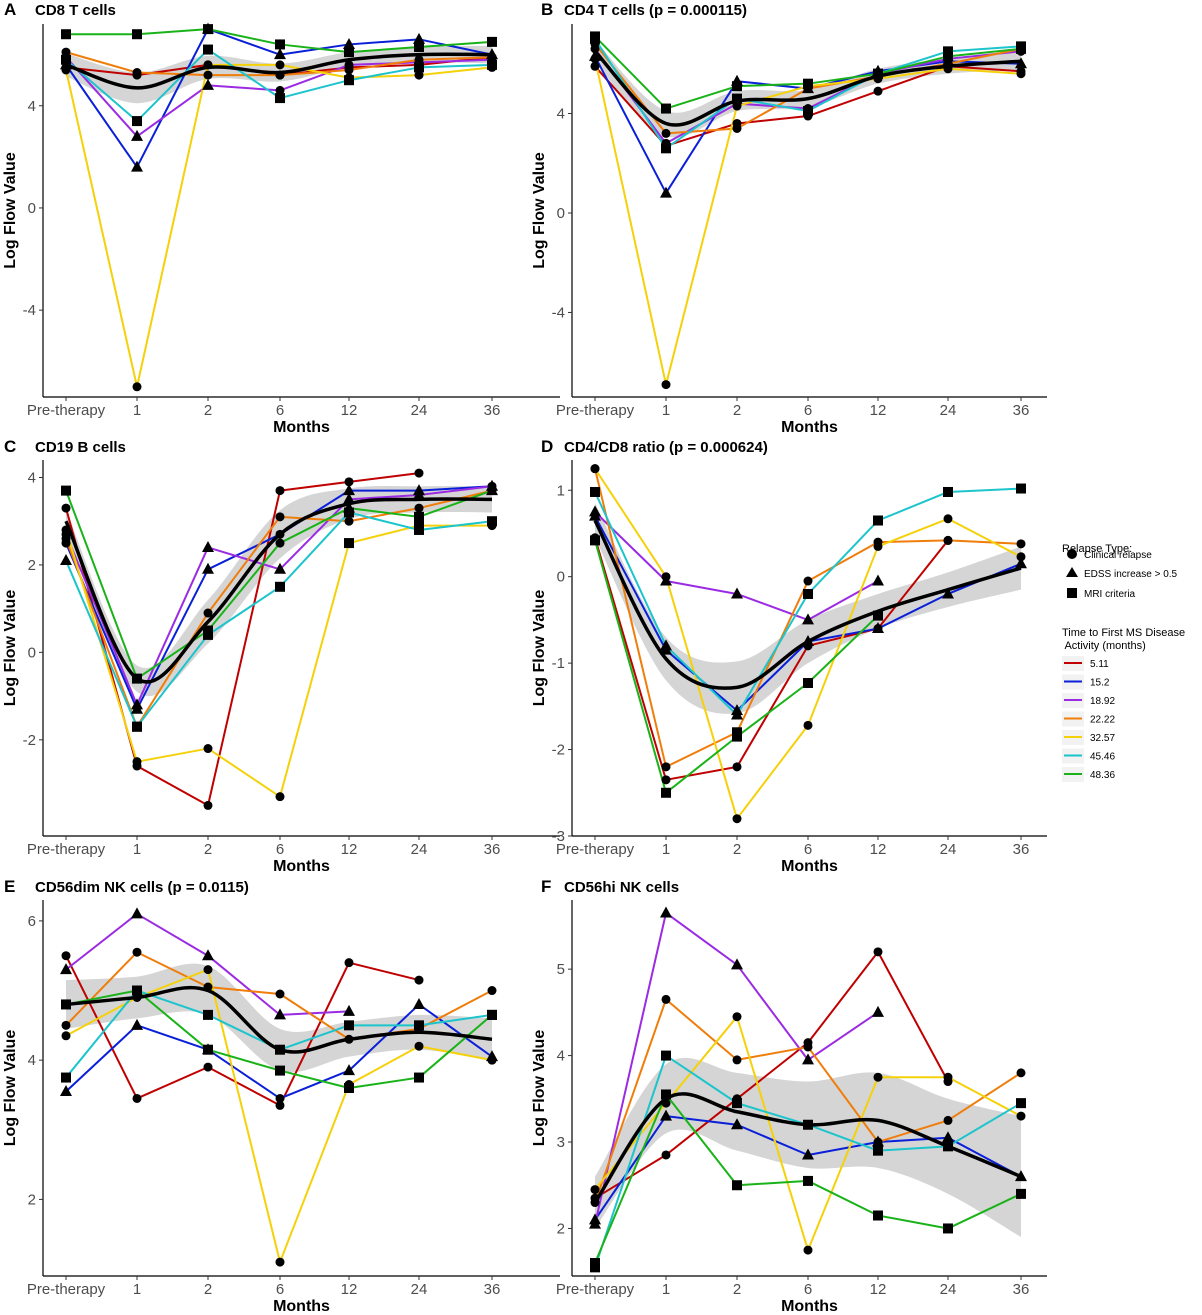  I want to click on legend-item-5-11: 5.11, so click(1085, 663).